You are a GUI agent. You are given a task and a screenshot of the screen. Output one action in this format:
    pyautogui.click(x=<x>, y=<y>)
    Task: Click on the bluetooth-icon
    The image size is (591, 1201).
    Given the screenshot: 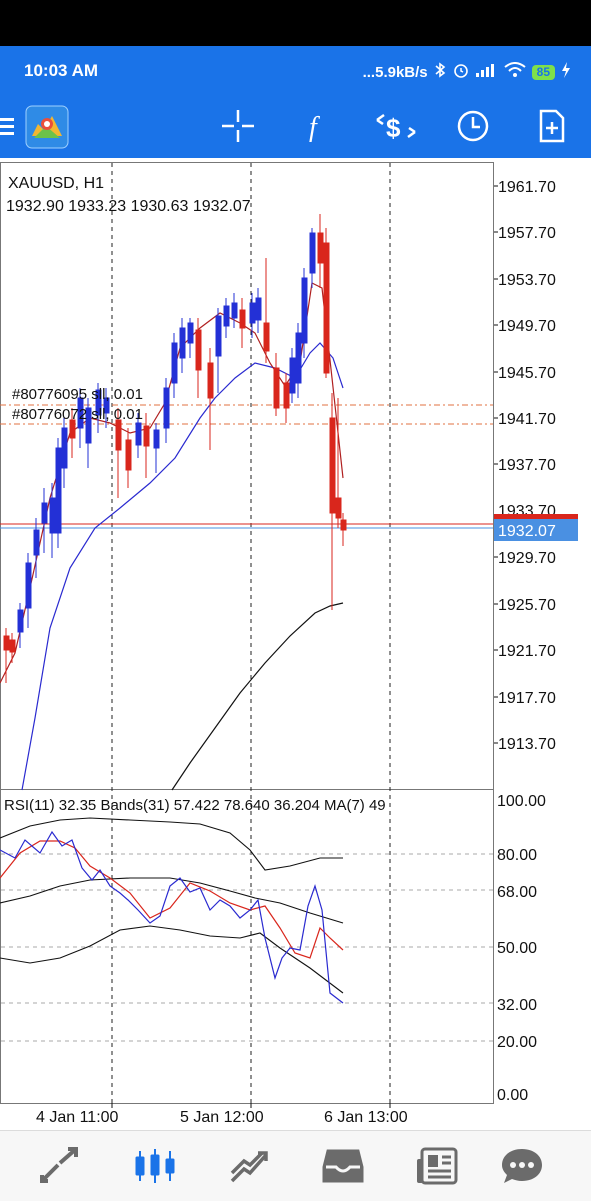 What is the action you would take?
    pyautogui.click(x=440, y=72)
    